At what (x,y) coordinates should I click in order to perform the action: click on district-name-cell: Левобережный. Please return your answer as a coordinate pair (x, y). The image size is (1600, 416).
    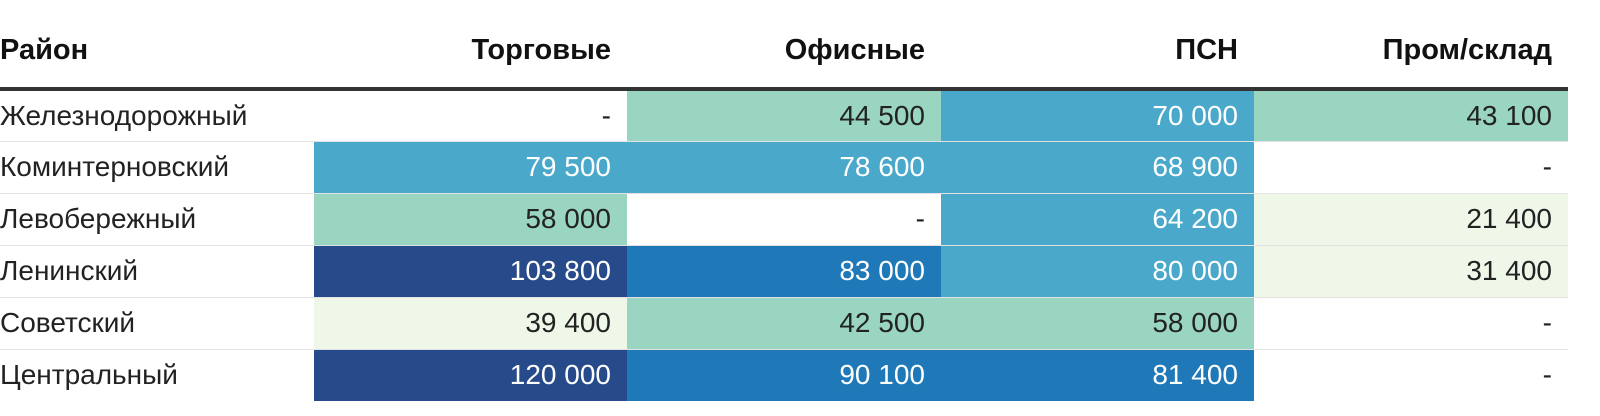
    Looking at the image, I should click on (157, 218).